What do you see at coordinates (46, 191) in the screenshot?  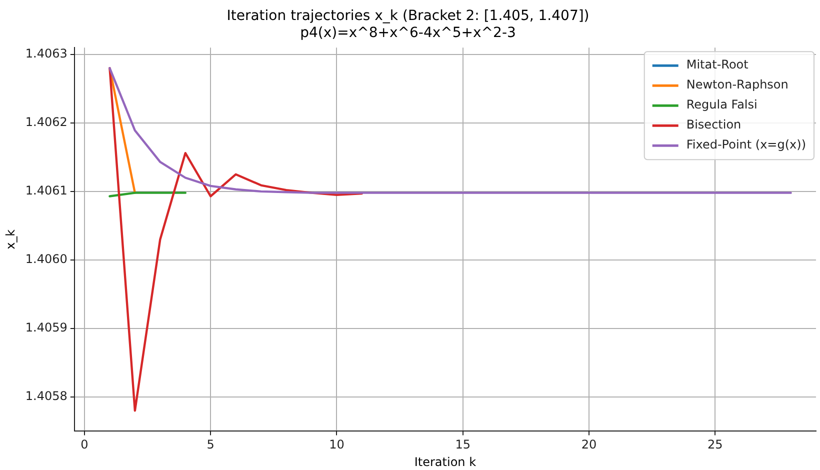 I see `y-tick-label: 1.4061` at bounding box center [46, 191].